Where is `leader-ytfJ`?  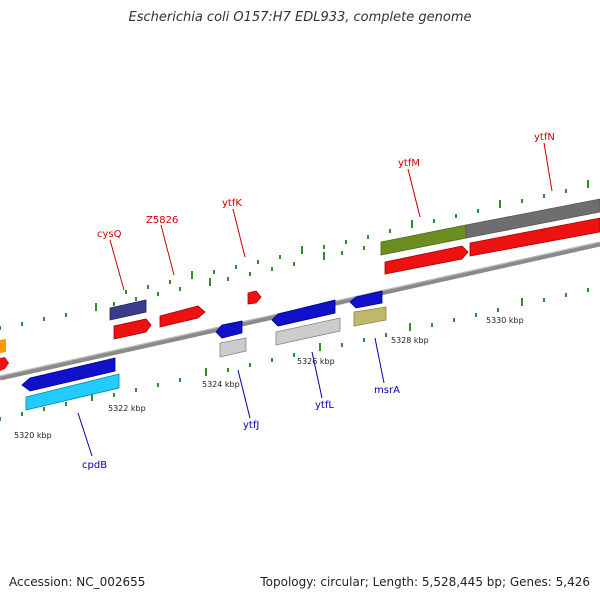
leader-ytfJ is located at coordinates (244, 394).